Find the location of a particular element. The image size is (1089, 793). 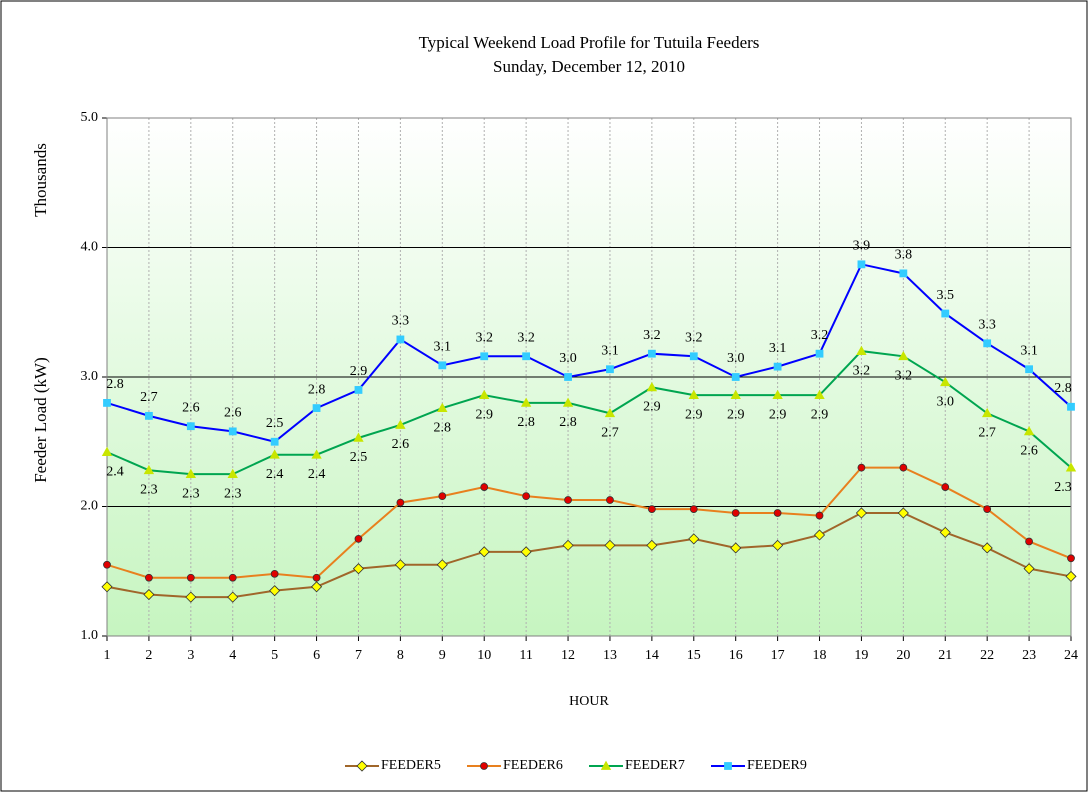

data-label: 2.5 is located at coordinates (275, 423).